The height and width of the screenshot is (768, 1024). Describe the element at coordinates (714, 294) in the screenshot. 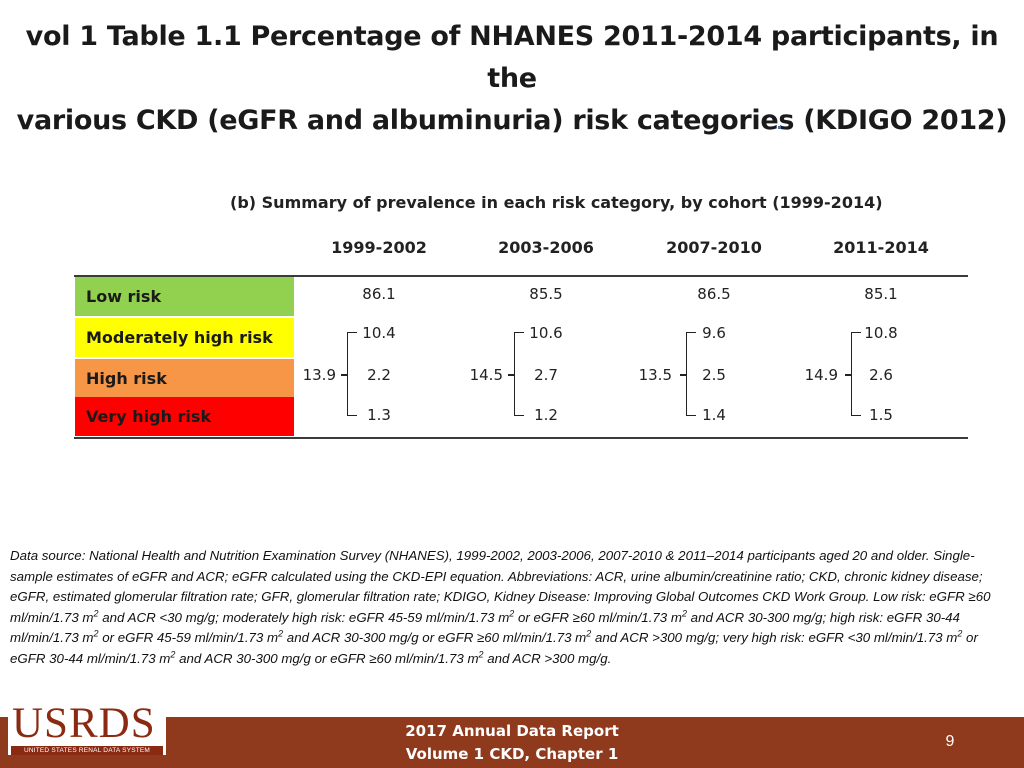

I see `value-low-risk-2007-2010: 86.5` at that location.